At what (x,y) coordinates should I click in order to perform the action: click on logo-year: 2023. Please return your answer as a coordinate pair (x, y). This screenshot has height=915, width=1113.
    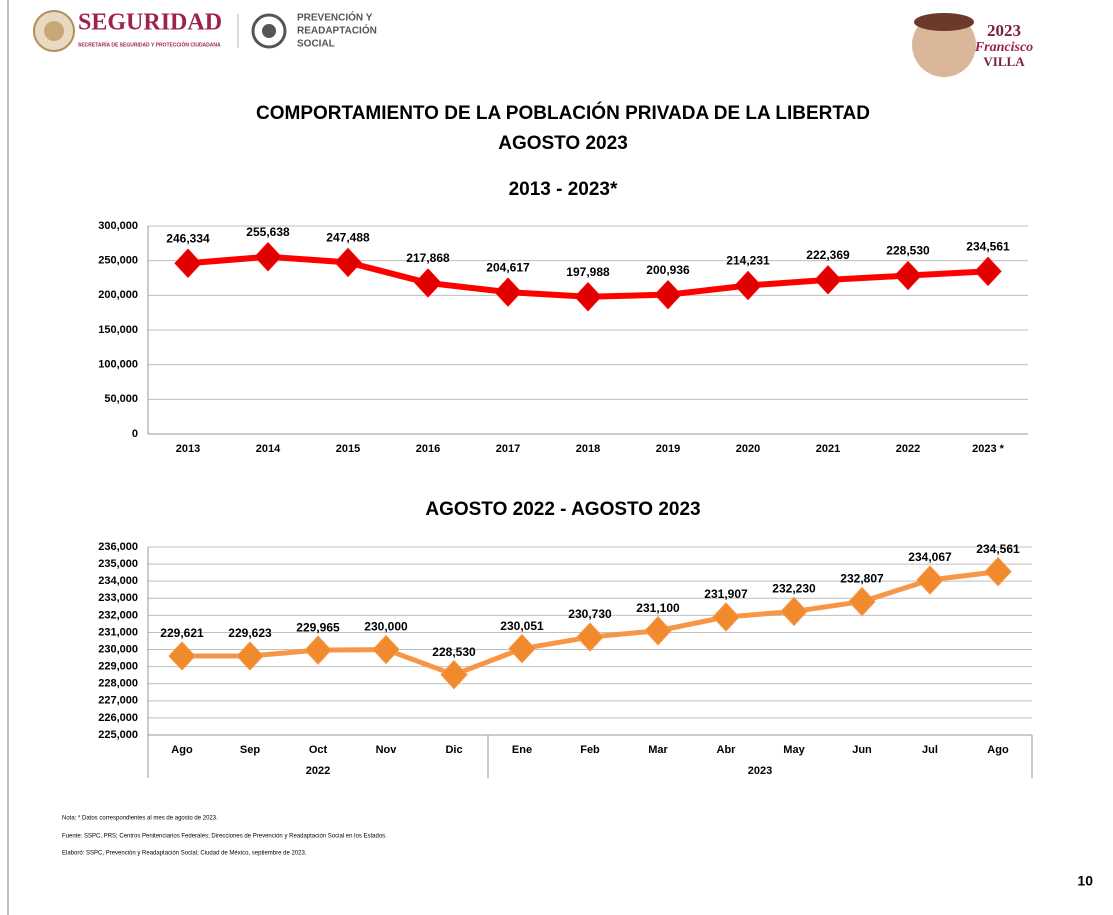
    Looking at the image, I should click on (1004, 30).